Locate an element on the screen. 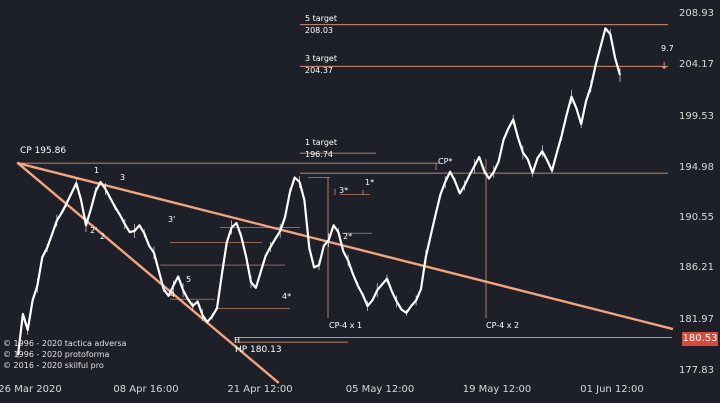  cp4x2-label: CP-4 x 2 is located at coordinates (503, 325).